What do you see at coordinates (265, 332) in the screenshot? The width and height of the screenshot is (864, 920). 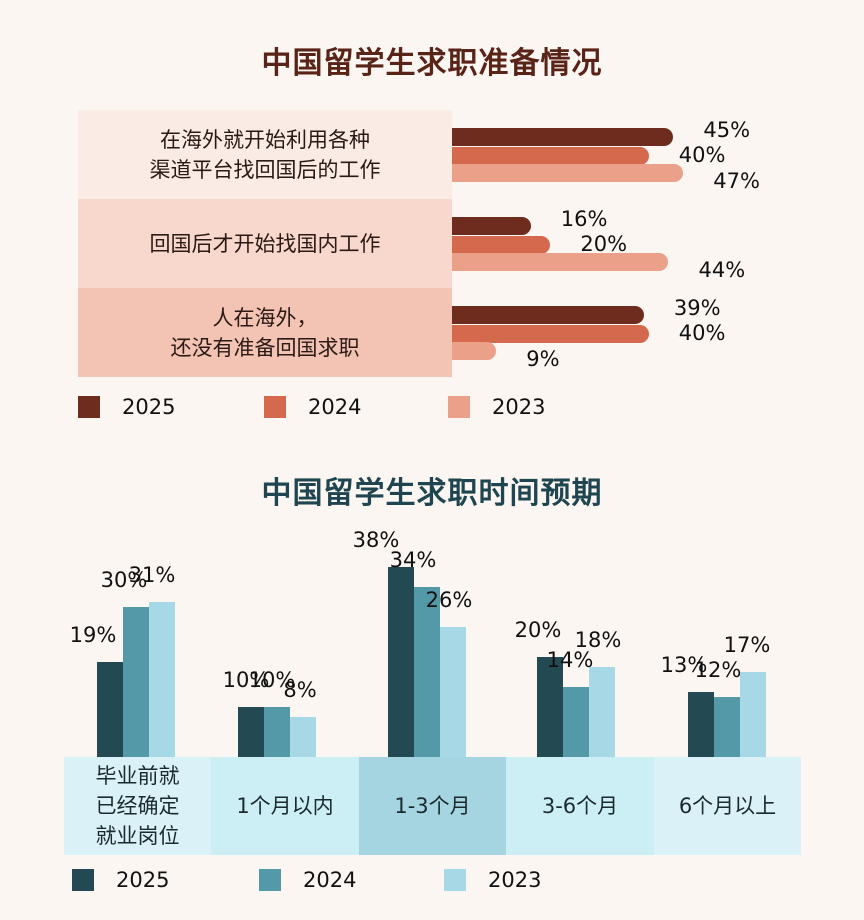 I see `chart1-category-label: 人在海外， 还没有准备回国求职` at bounding box center [265, 332].